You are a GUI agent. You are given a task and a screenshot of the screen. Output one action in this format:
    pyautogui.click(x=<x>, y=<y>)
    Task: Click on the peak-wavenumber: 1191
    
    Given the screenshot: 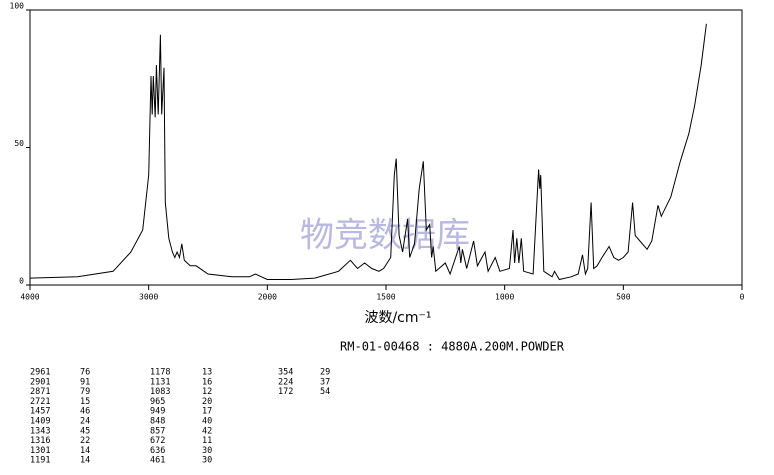 What is the action you would take?
    pyautogui.click(x=40, y=461)
    